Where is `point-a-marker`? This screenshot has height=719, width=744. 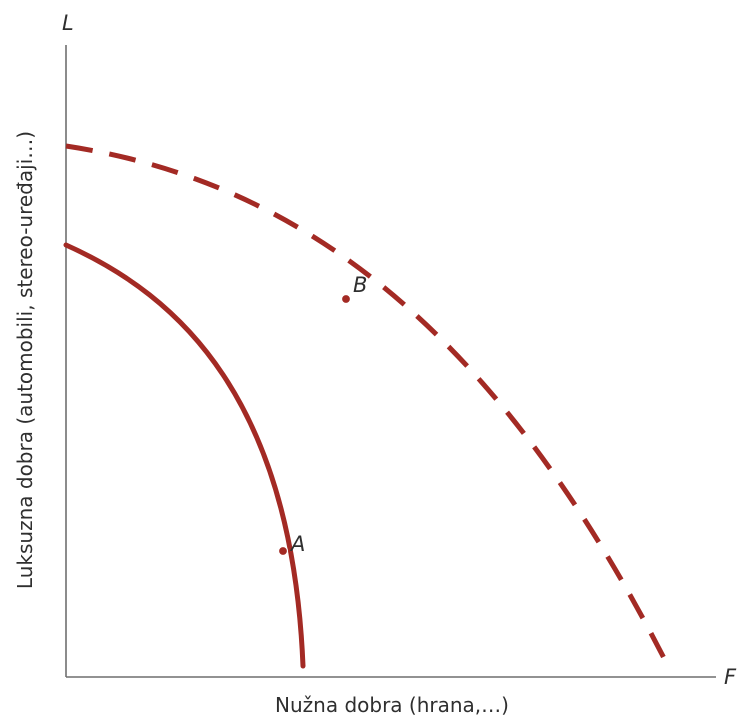 point-a-marker is located at coordinates (283, 551).